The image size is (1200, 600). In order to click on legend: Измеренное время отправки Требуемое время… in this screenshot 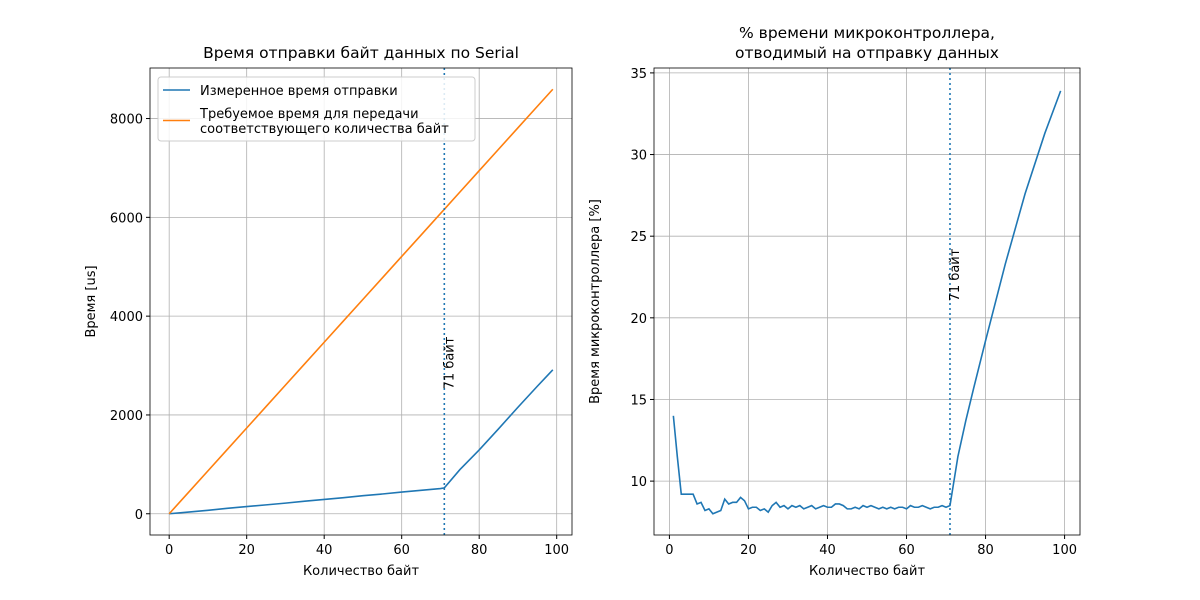, I will do `click(316, 109)`.